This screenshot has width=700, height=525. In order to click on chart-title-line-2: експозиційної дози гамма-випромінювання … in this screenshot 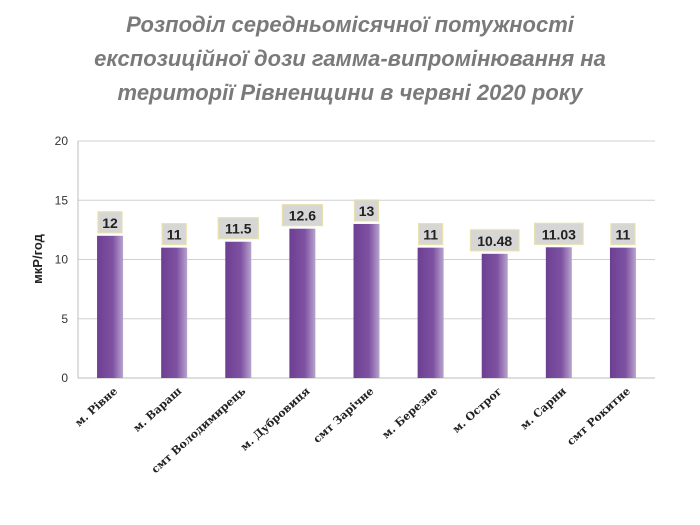, I will do `click(350, 58)`.